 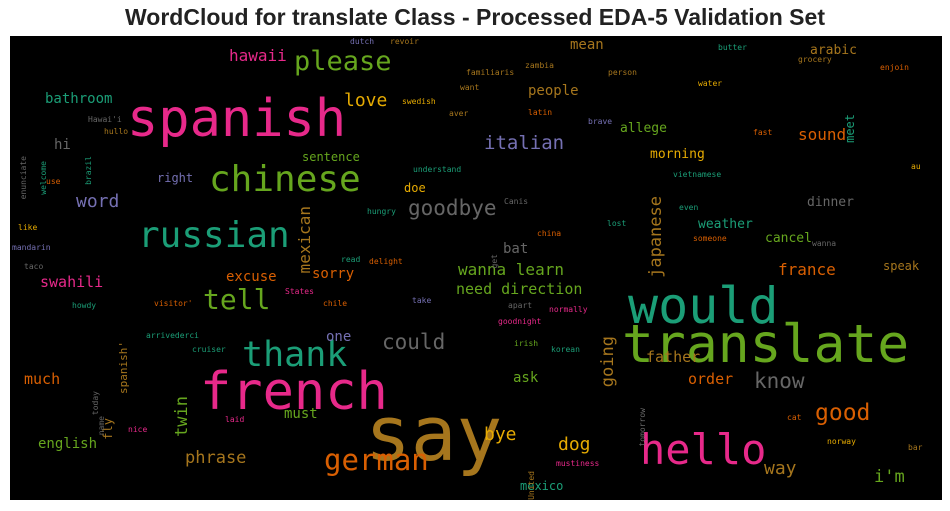 I want to click on word-13: could, so click(x=414, y=342).